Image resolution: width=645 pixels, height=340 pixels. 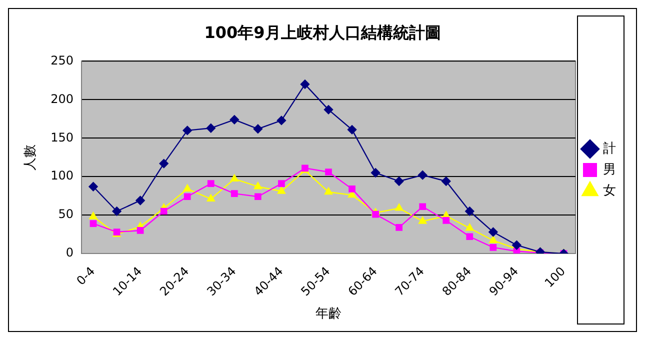 I want to click on y-tick-label: 100, so click(x=62, y=175).